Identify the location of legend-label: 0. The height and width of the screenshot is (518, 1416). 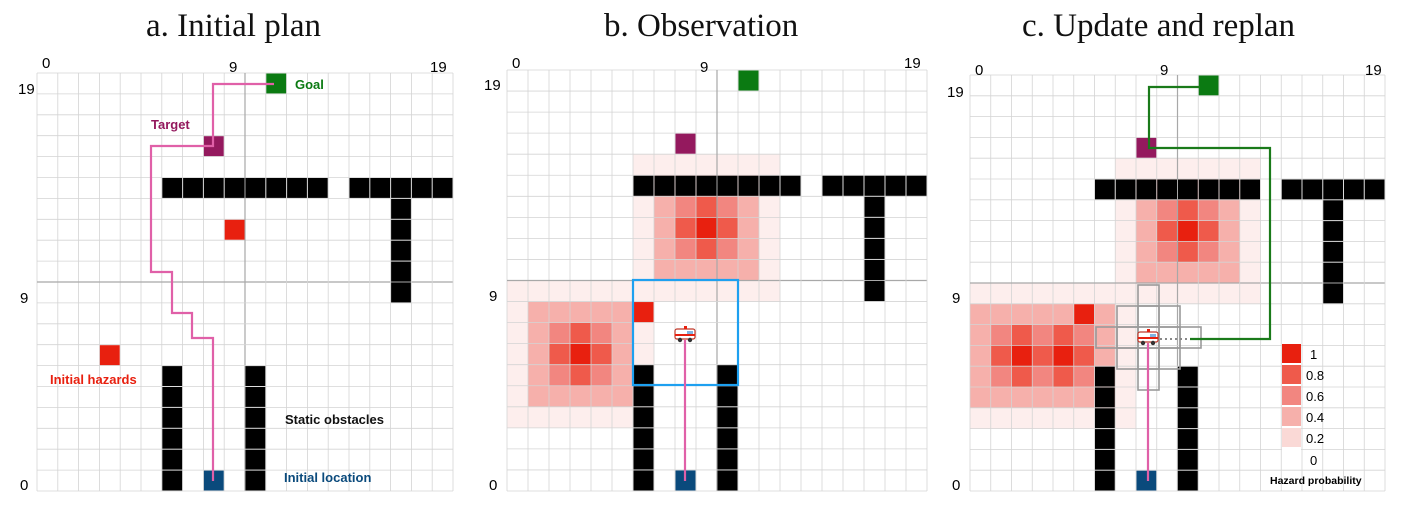
(1313, 460).